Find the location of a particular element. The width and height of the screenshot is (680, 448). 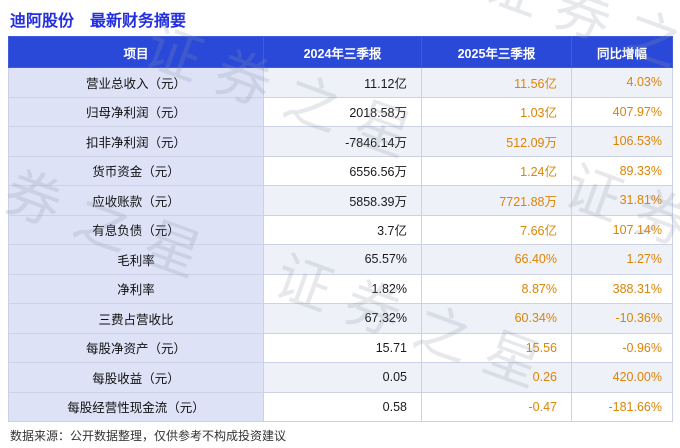

value-2025: 66.40% is located at coordinates (496, 259).